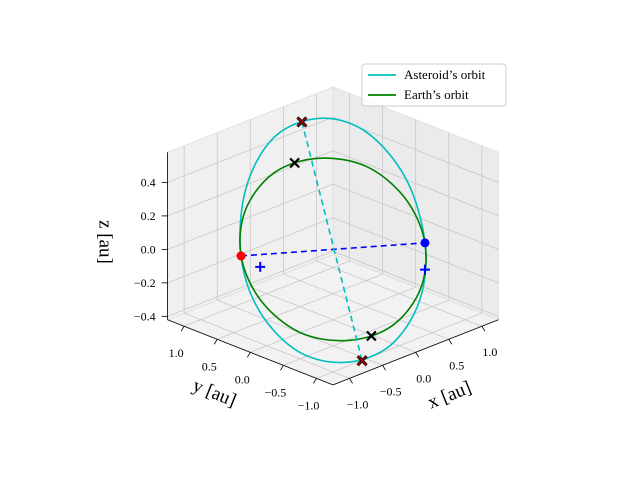 The height and width of the screenshot is (480, 640). I want to click on z-axis-label: z [au], so click(105, 242).